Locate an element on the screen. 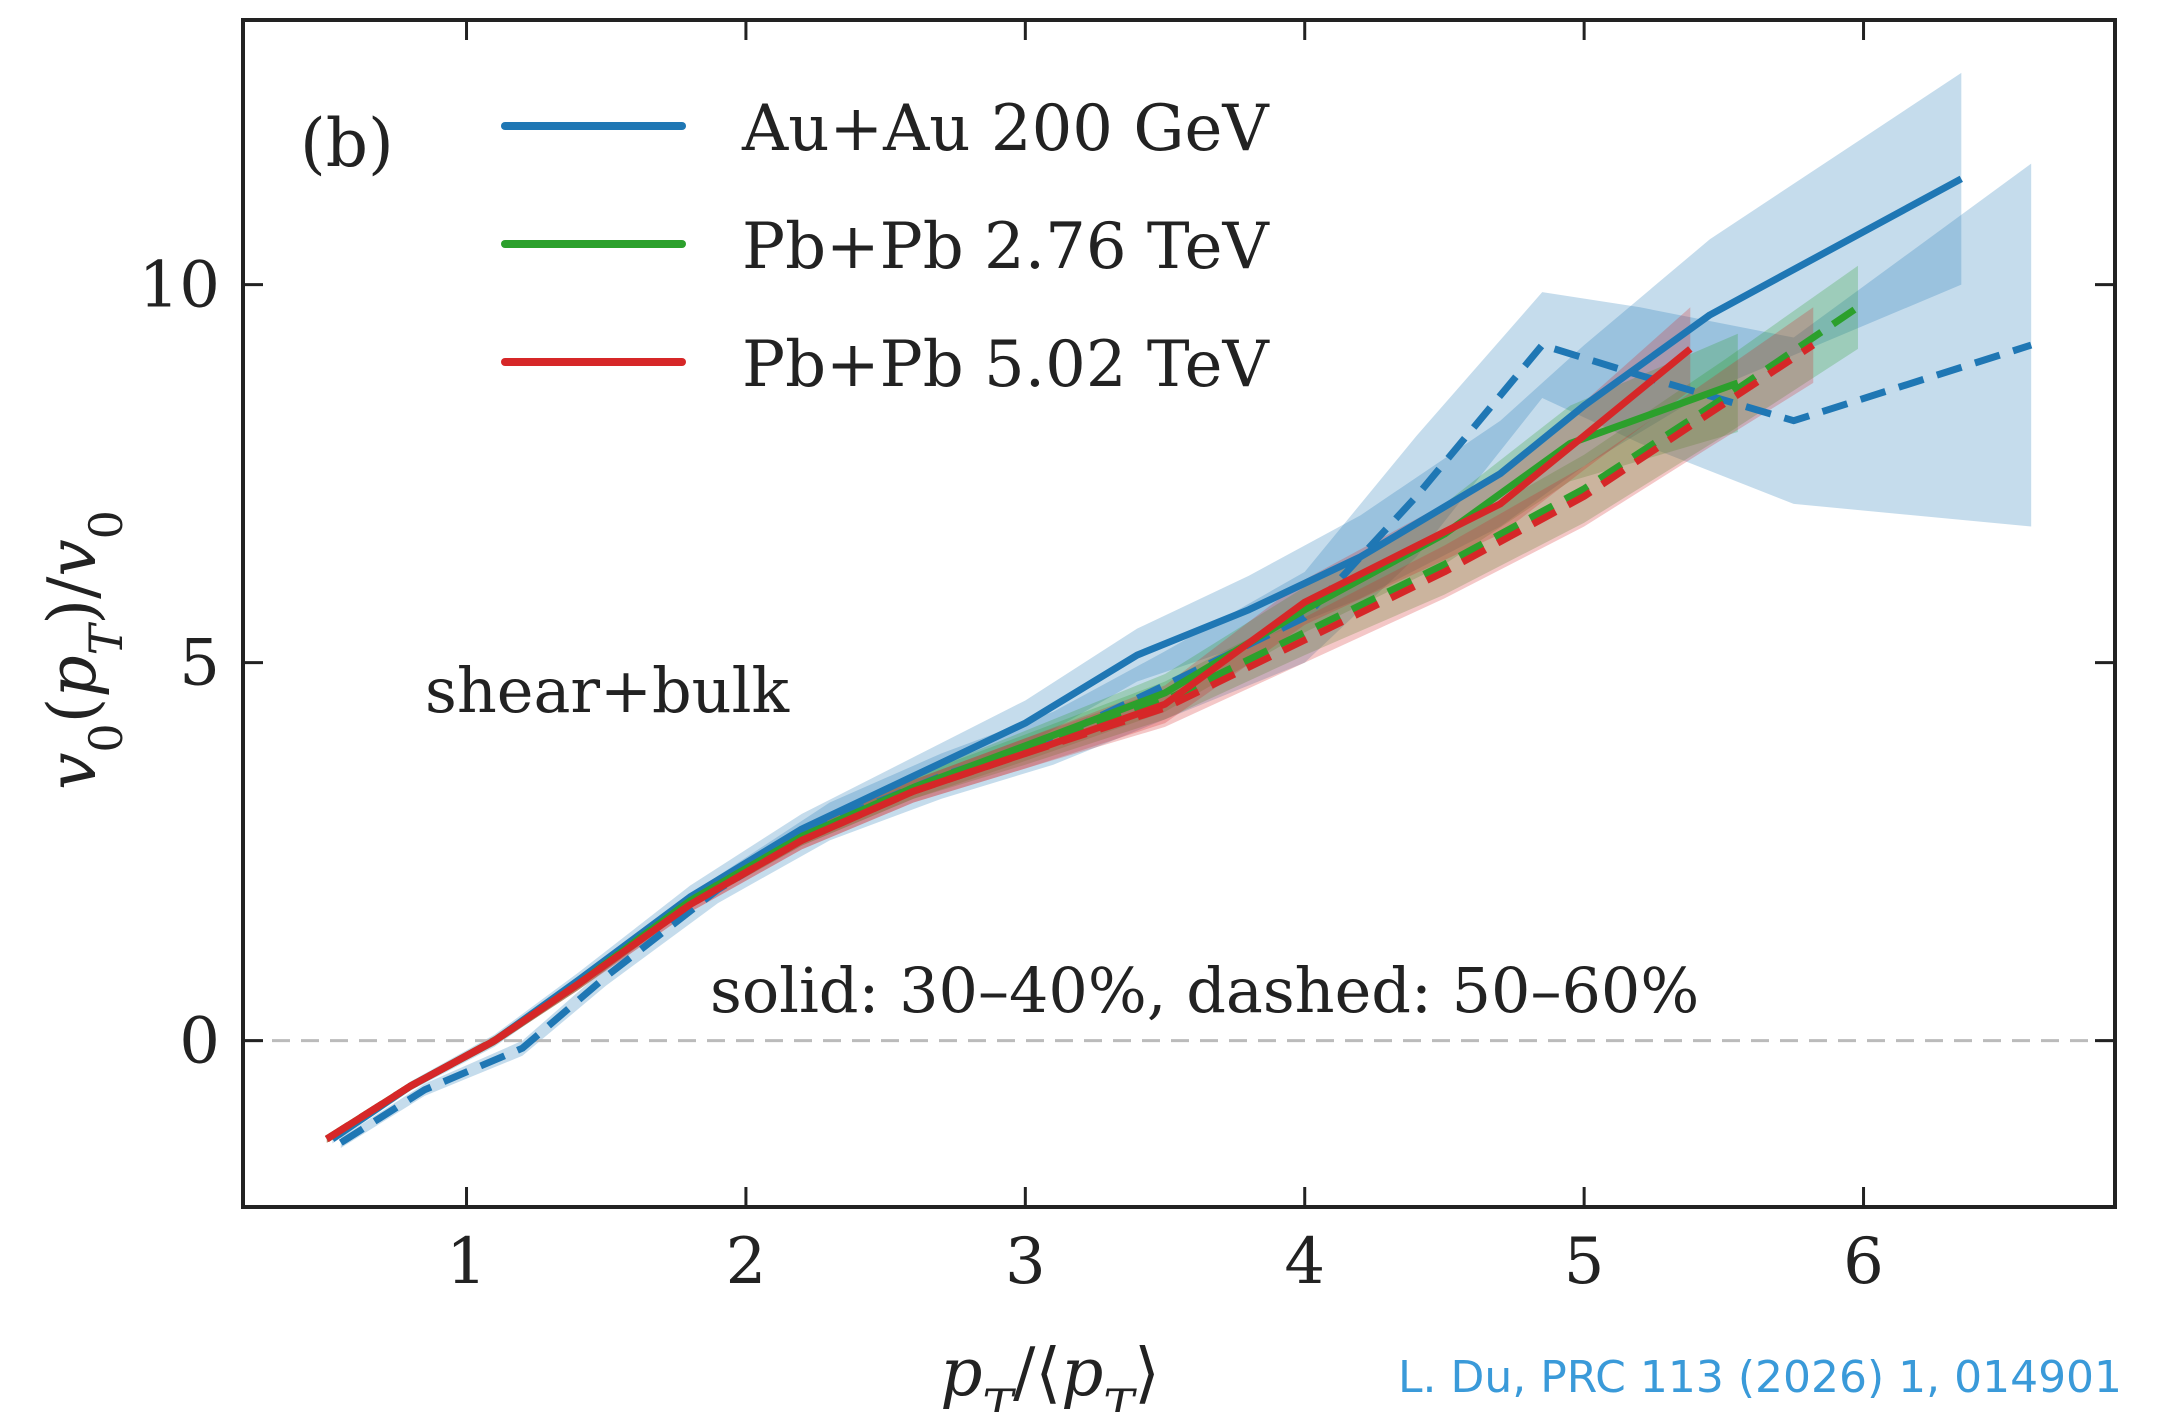  x-tick-label: 3 is located at coordinates (1025, 1262).